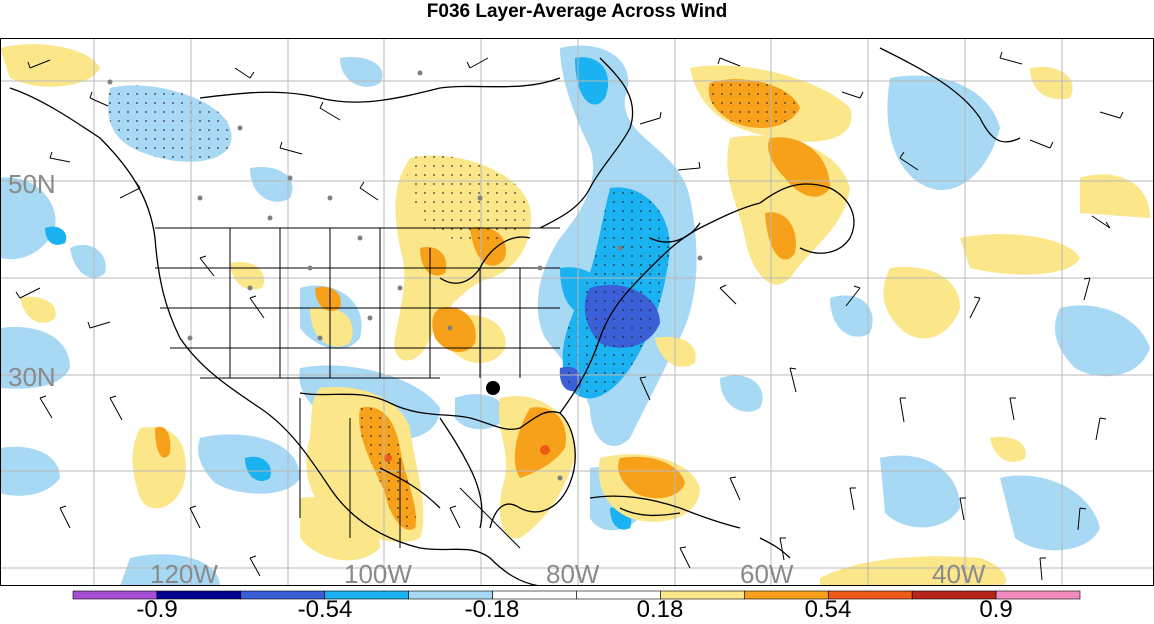  I want to click on lat-label-50n: 50N, so click(32, 184).